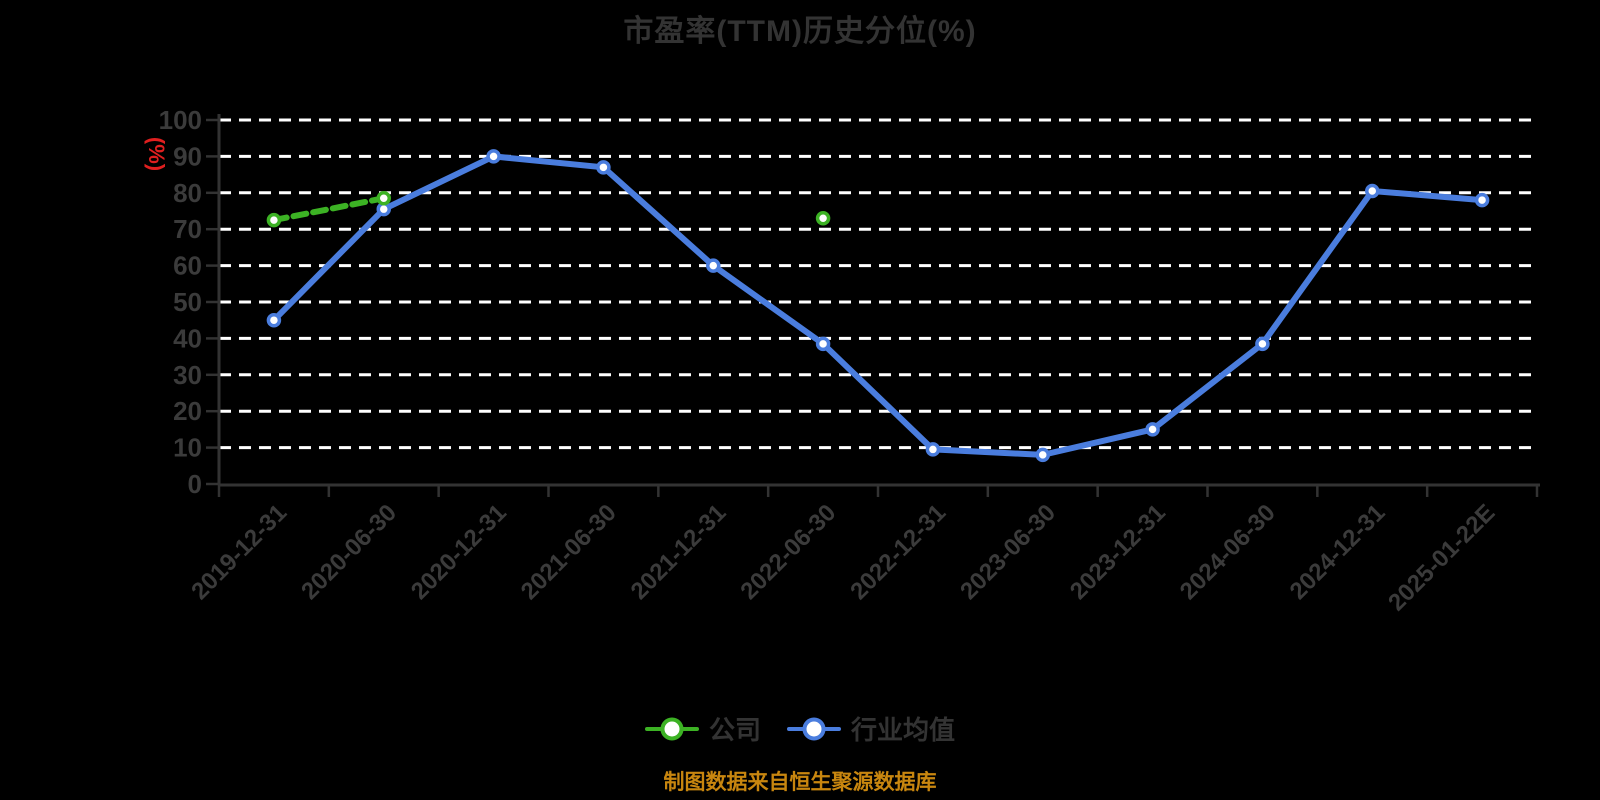 The height and width of the screenshot is (800, 1600). I want to click on x-axis-tick-label: 2020-06-30, so click(349, 552).